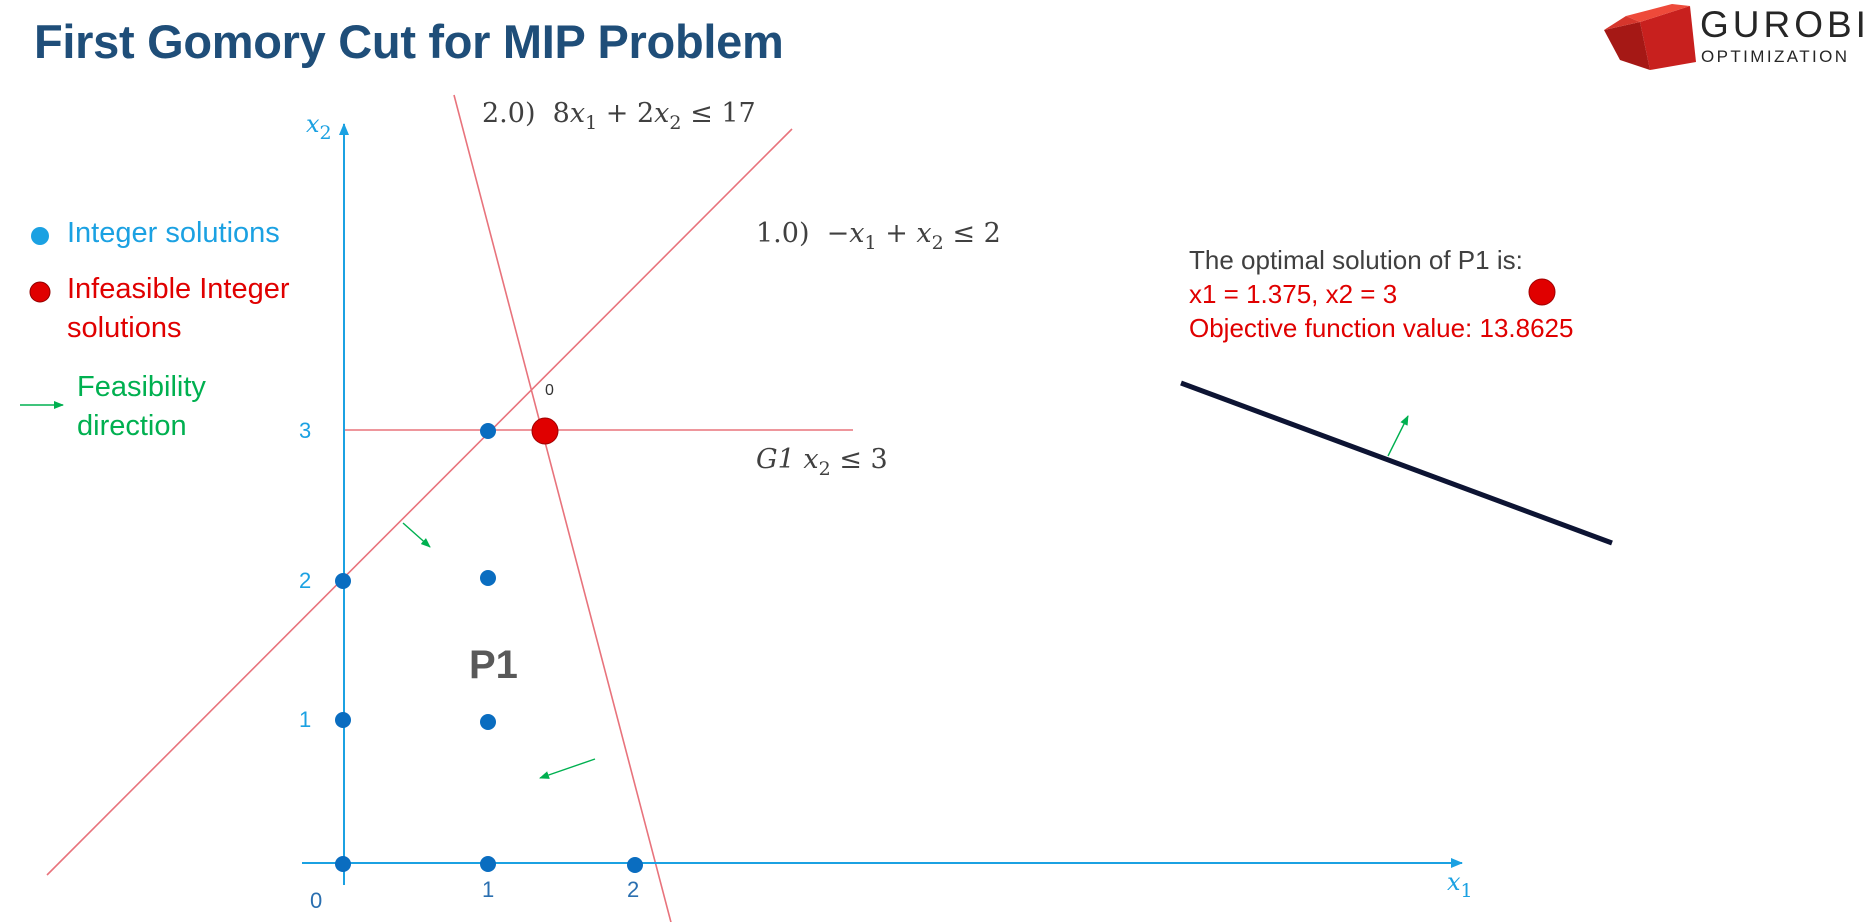 This screenshot has width=1867, height=922. What do you see at coordinates (619, 116) in the screenshot?
I see `constraint-c2-label: 2.0) 8x1 + 2x2 ≤ 17` at bounding box center [619, 116].